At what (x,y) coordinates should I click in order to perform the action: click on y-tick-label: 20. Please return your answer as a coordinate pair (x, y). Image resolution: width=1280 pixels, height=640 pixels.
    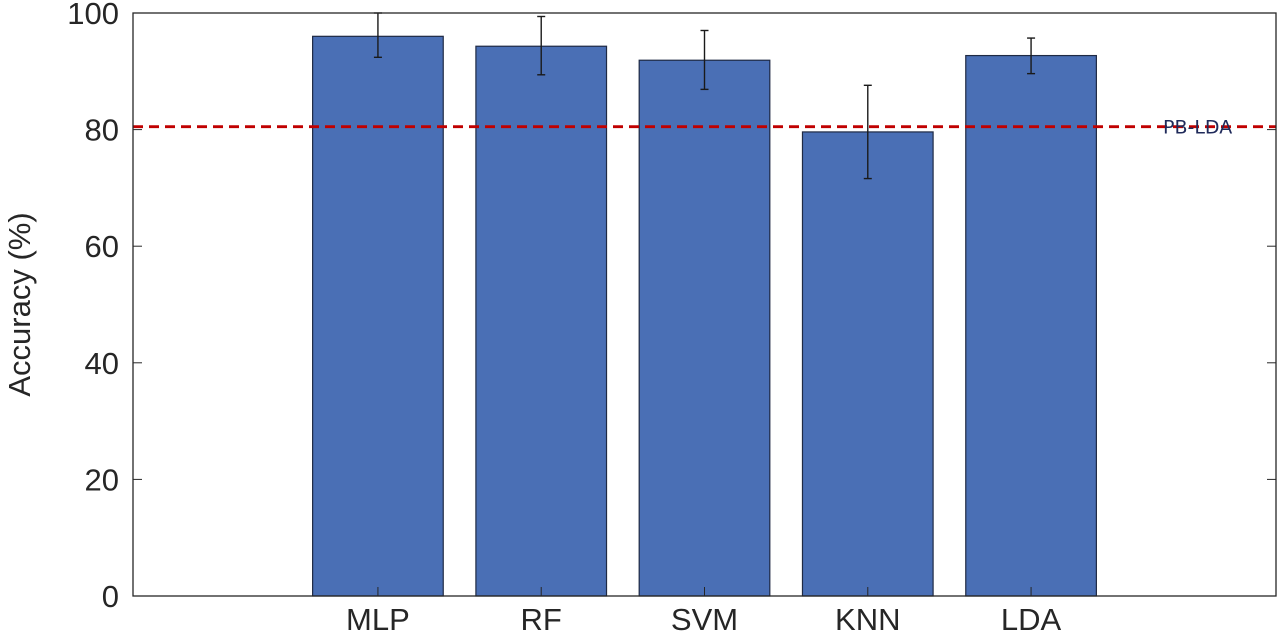
    Looking at the image, I should click on (102, 479).